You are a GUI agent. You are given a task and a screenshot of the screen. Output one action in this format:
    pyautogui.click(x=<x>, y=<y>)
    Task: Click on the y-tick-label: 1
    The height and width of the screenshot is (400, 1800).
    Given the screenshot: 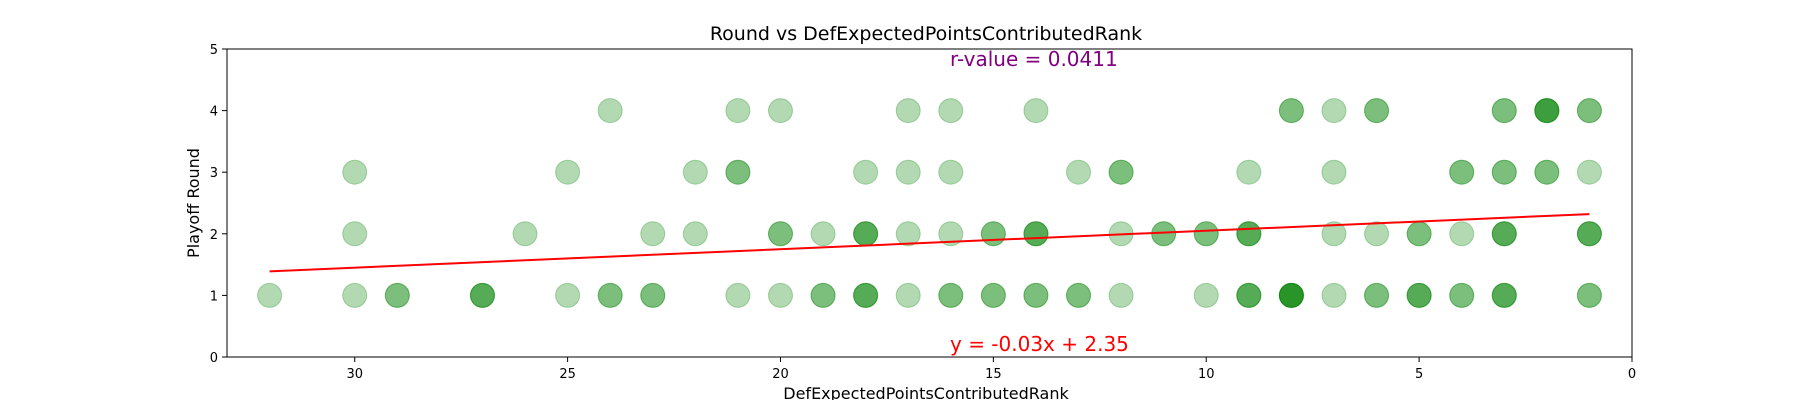 What is the action you would take?
    pyautogui.click(x=214, y=296)
    